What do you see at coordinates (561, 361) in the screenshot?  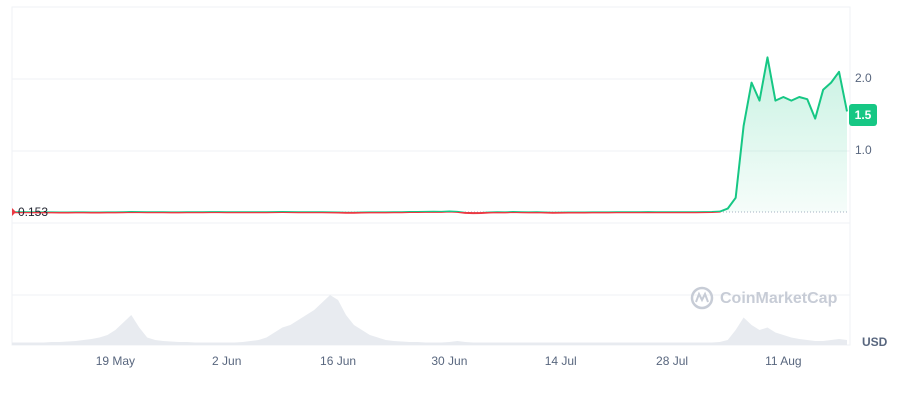 I see `x-tick-label: 14 Jul` at bounding box center [561, 361].